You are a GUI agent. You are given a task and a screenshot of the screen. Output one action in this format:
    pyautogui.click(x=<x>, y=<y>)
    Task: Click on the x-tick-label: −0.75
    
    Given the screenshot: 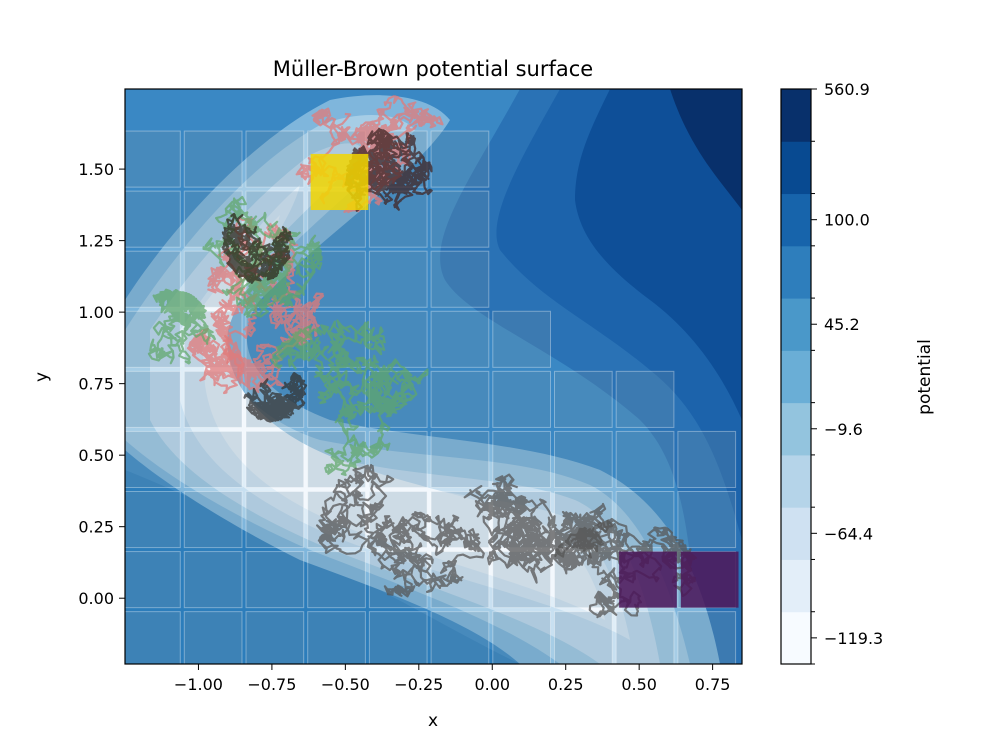 What is the action you would take?
    pyautogui.click(x=271, y=684)
    